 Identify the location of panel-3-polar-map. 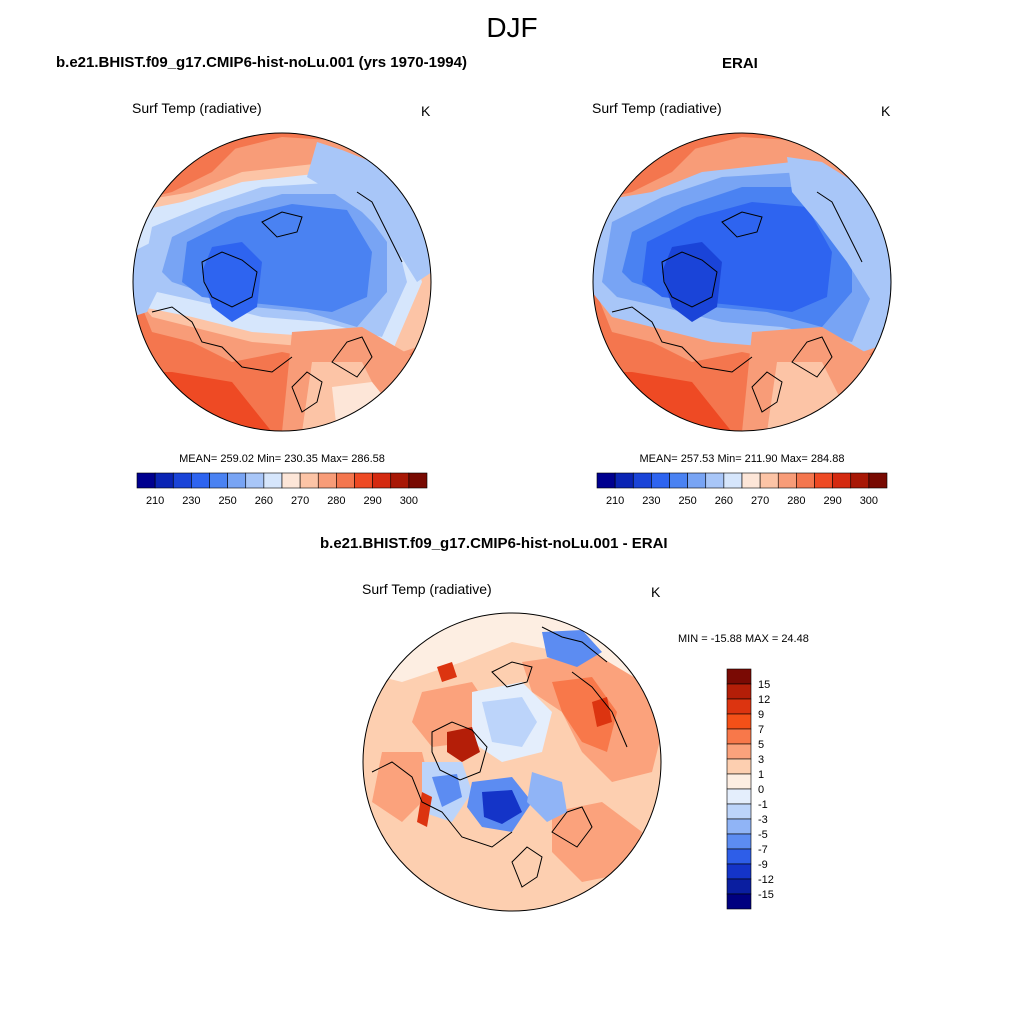
(512, 762).